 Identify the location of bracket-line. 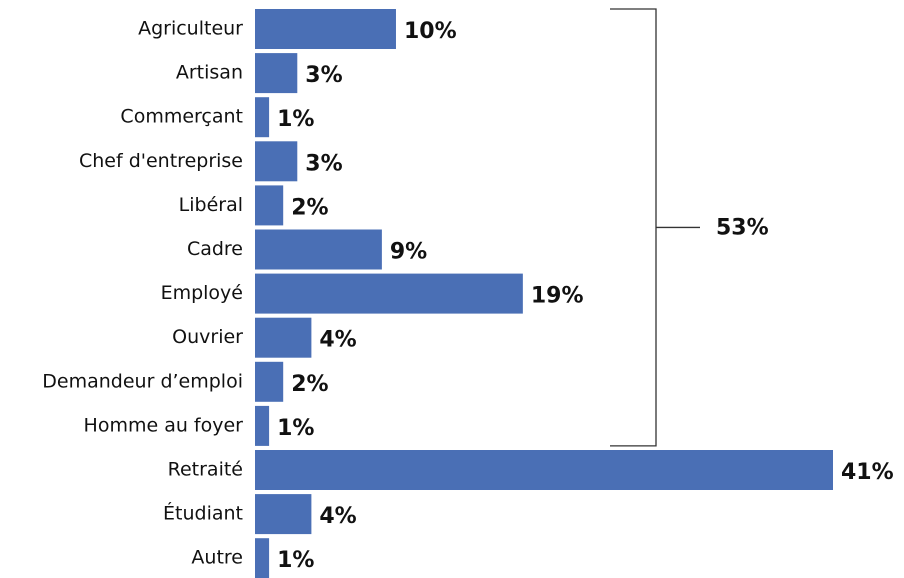
(655, 227).